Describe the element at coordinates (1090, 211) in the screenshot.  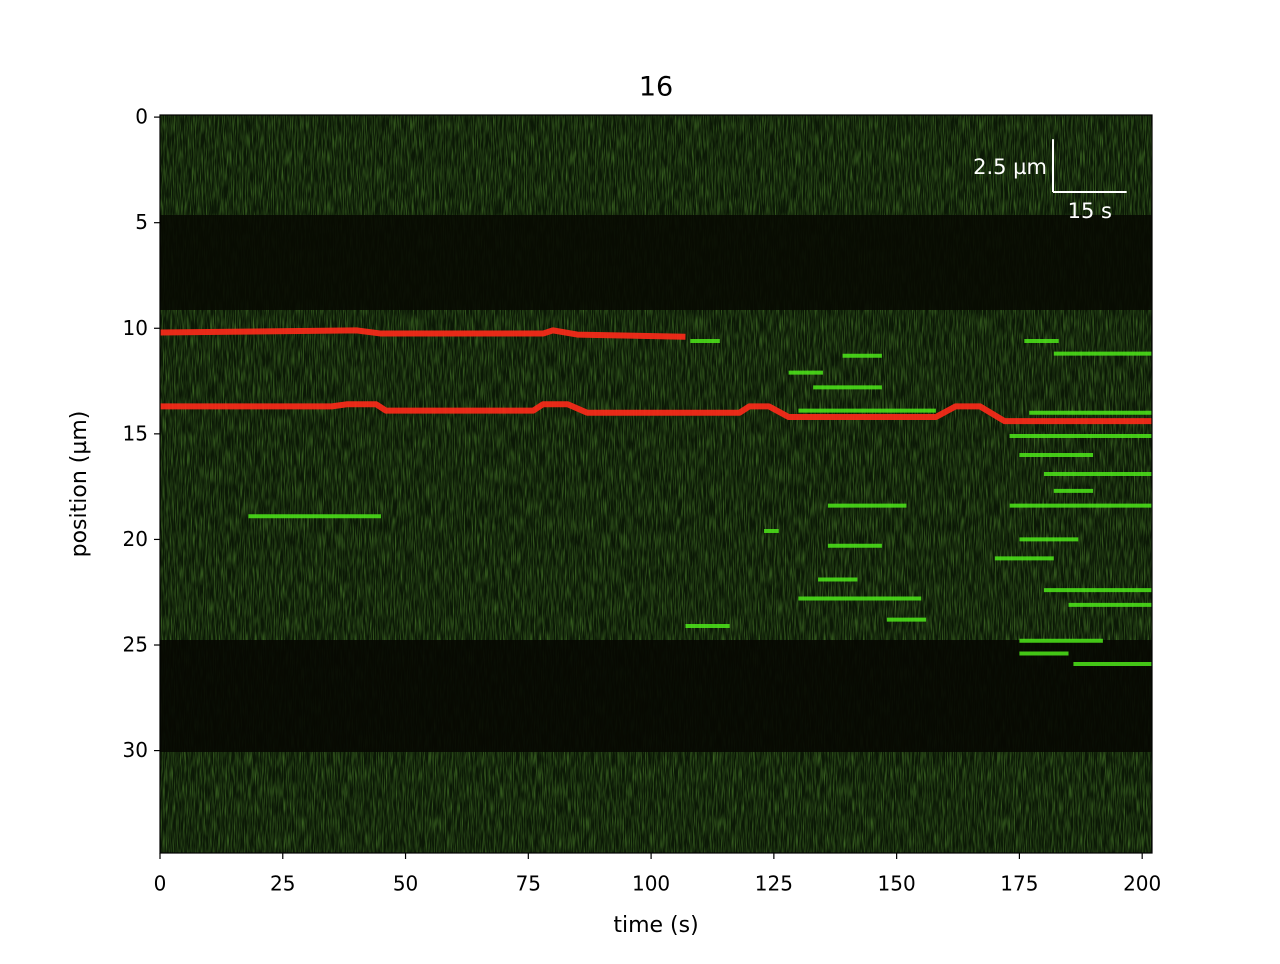
I see `scalebar-x-label: 15 s` at that location.